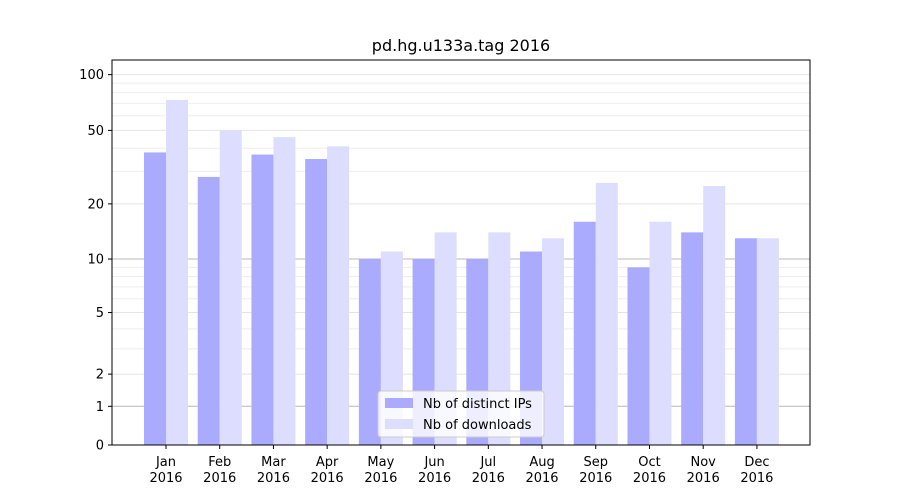 The image size is (900, 500). Describe the element at coordinates (95, 204) in the screenshot. I see `y-tick-label: 20` at that location.